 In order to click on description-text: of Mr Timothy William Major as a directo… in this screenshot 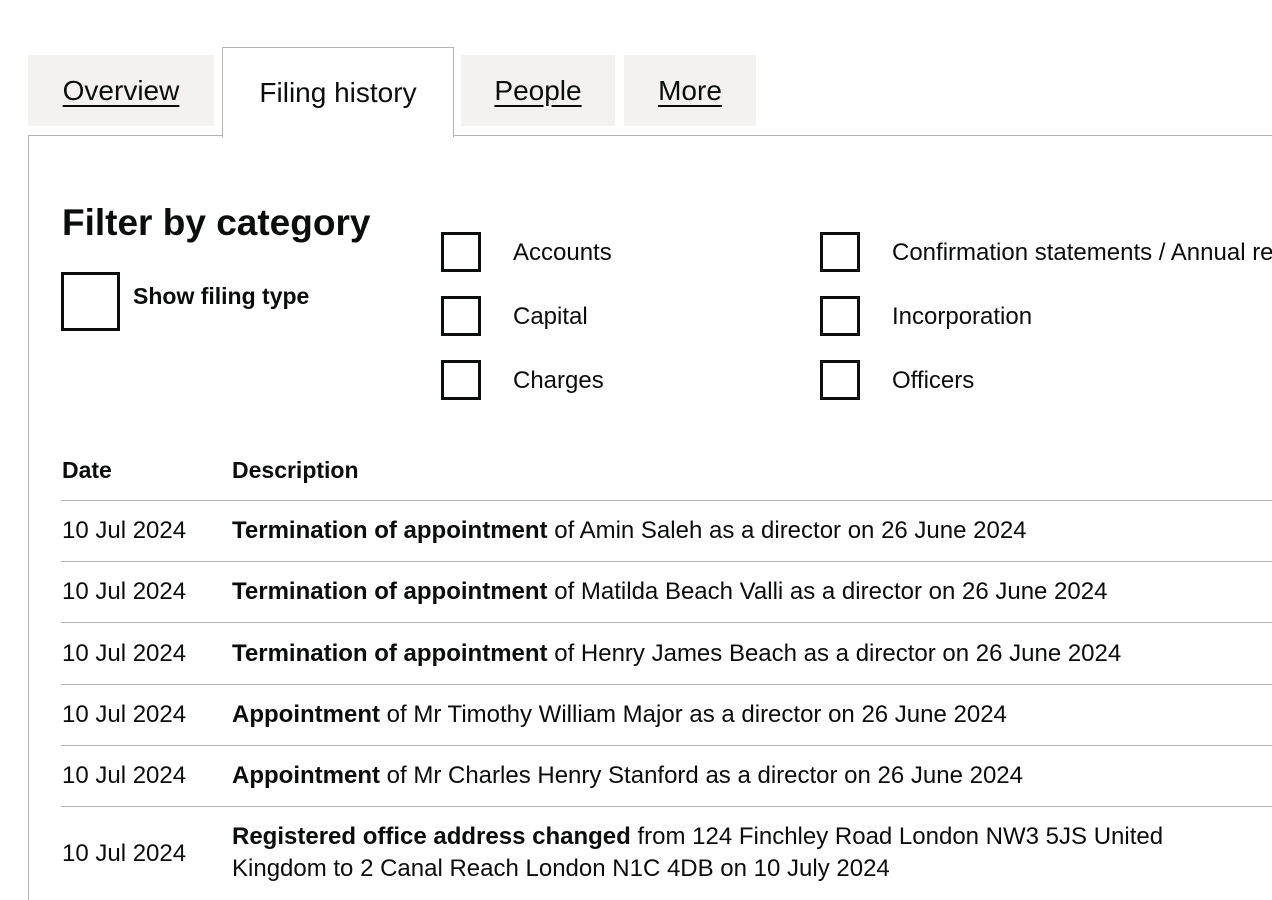, I will do `click(696, 714)`.